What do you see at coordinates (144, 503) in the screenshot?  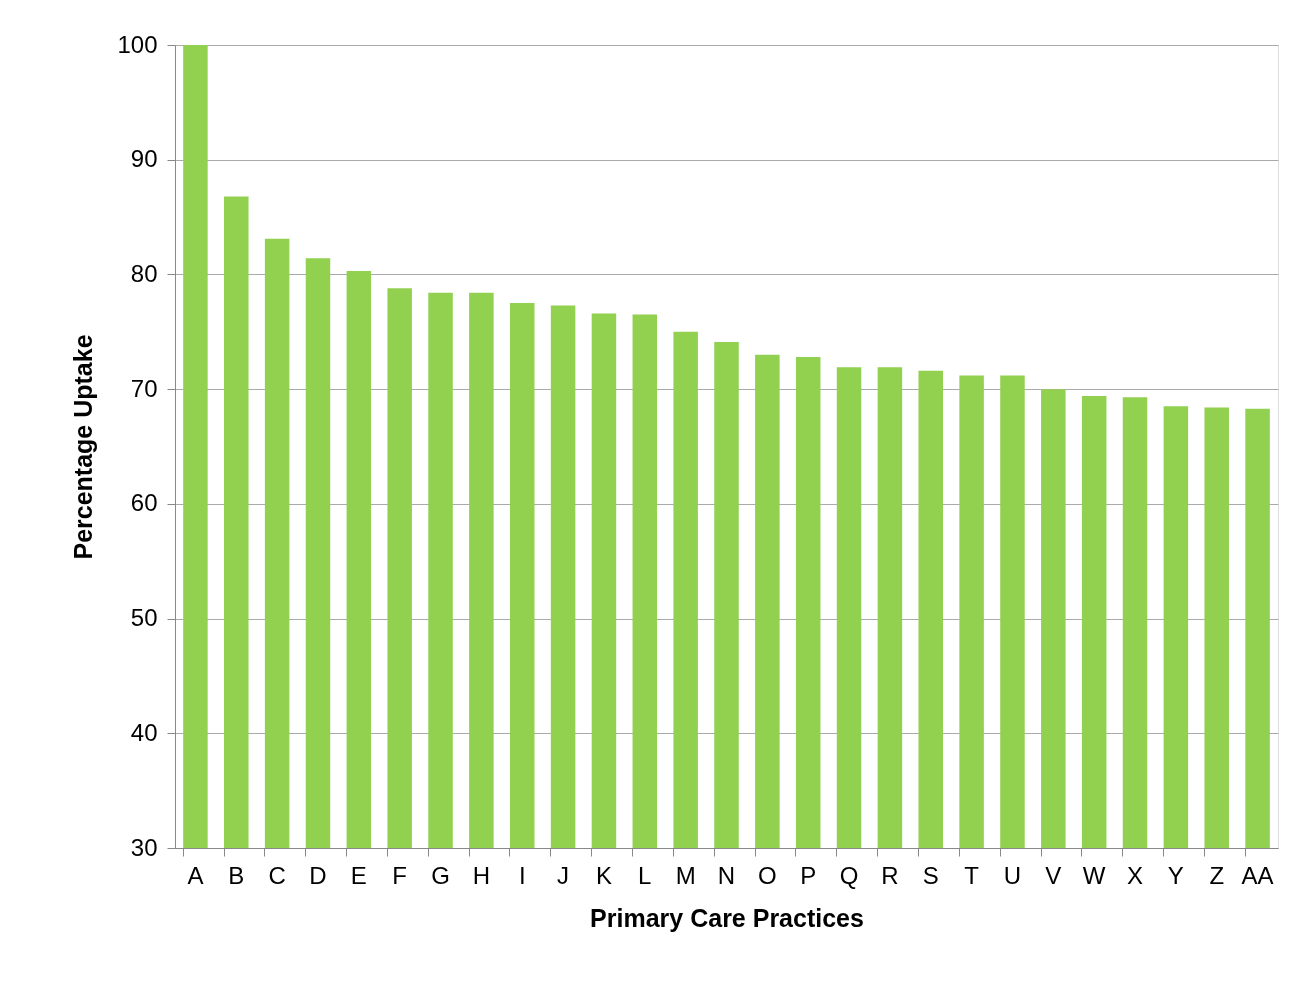 I see `y-tick-label: 60` at bounding box center [144, 503].